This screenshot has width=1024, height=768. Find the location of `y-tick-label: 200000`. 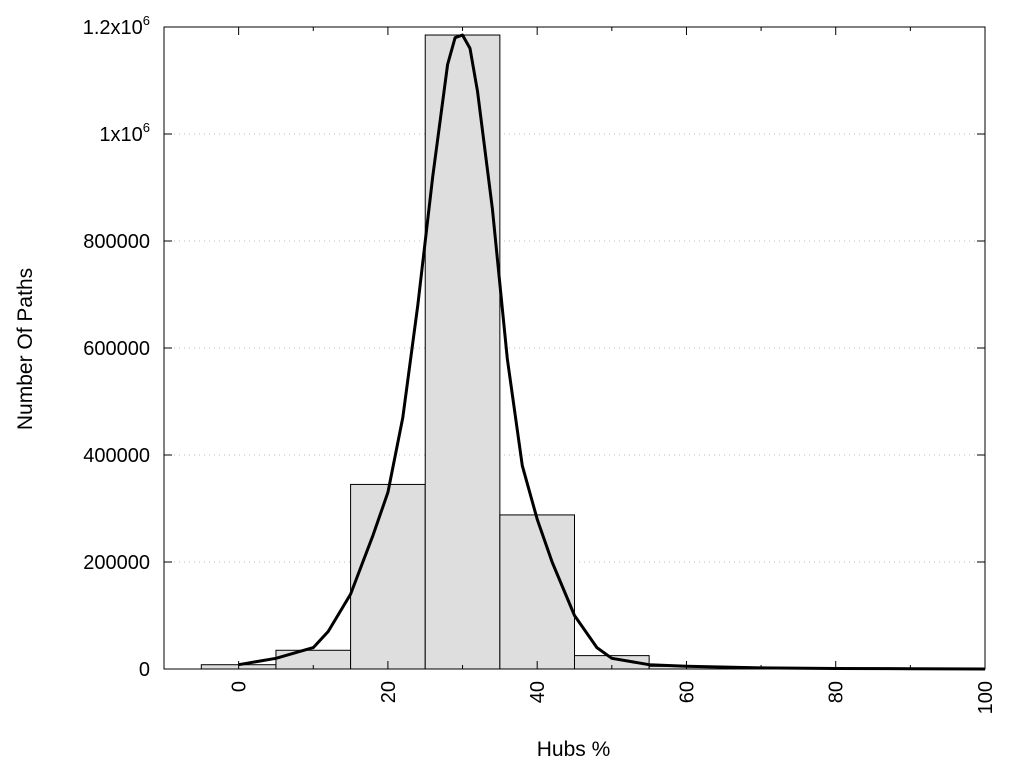

y-tick-label: 200000 is located at coordinates (116, 563).